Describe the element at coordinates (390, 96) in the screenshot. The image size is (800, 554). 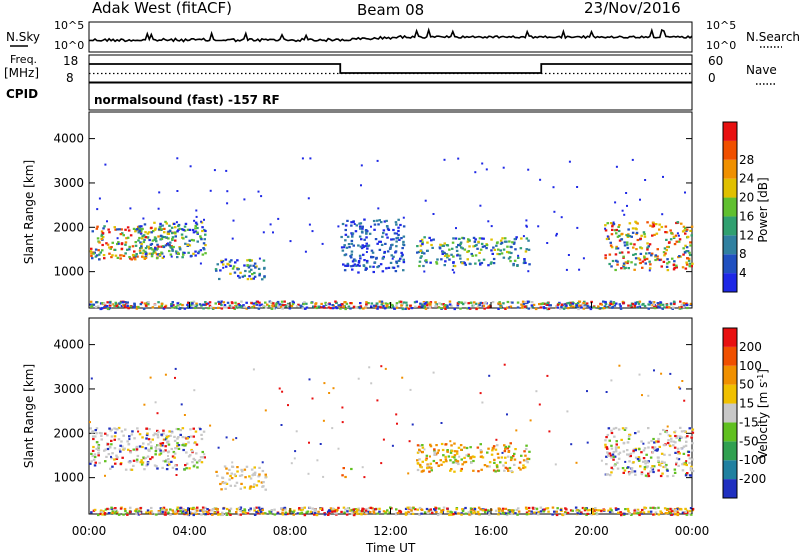
I see `cpid-panel-frame` at that location.